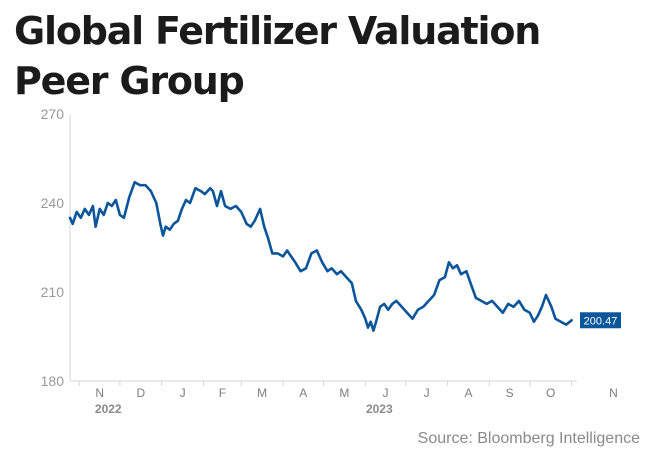  I want to click on x-tick-label: O, so click(550, 393).